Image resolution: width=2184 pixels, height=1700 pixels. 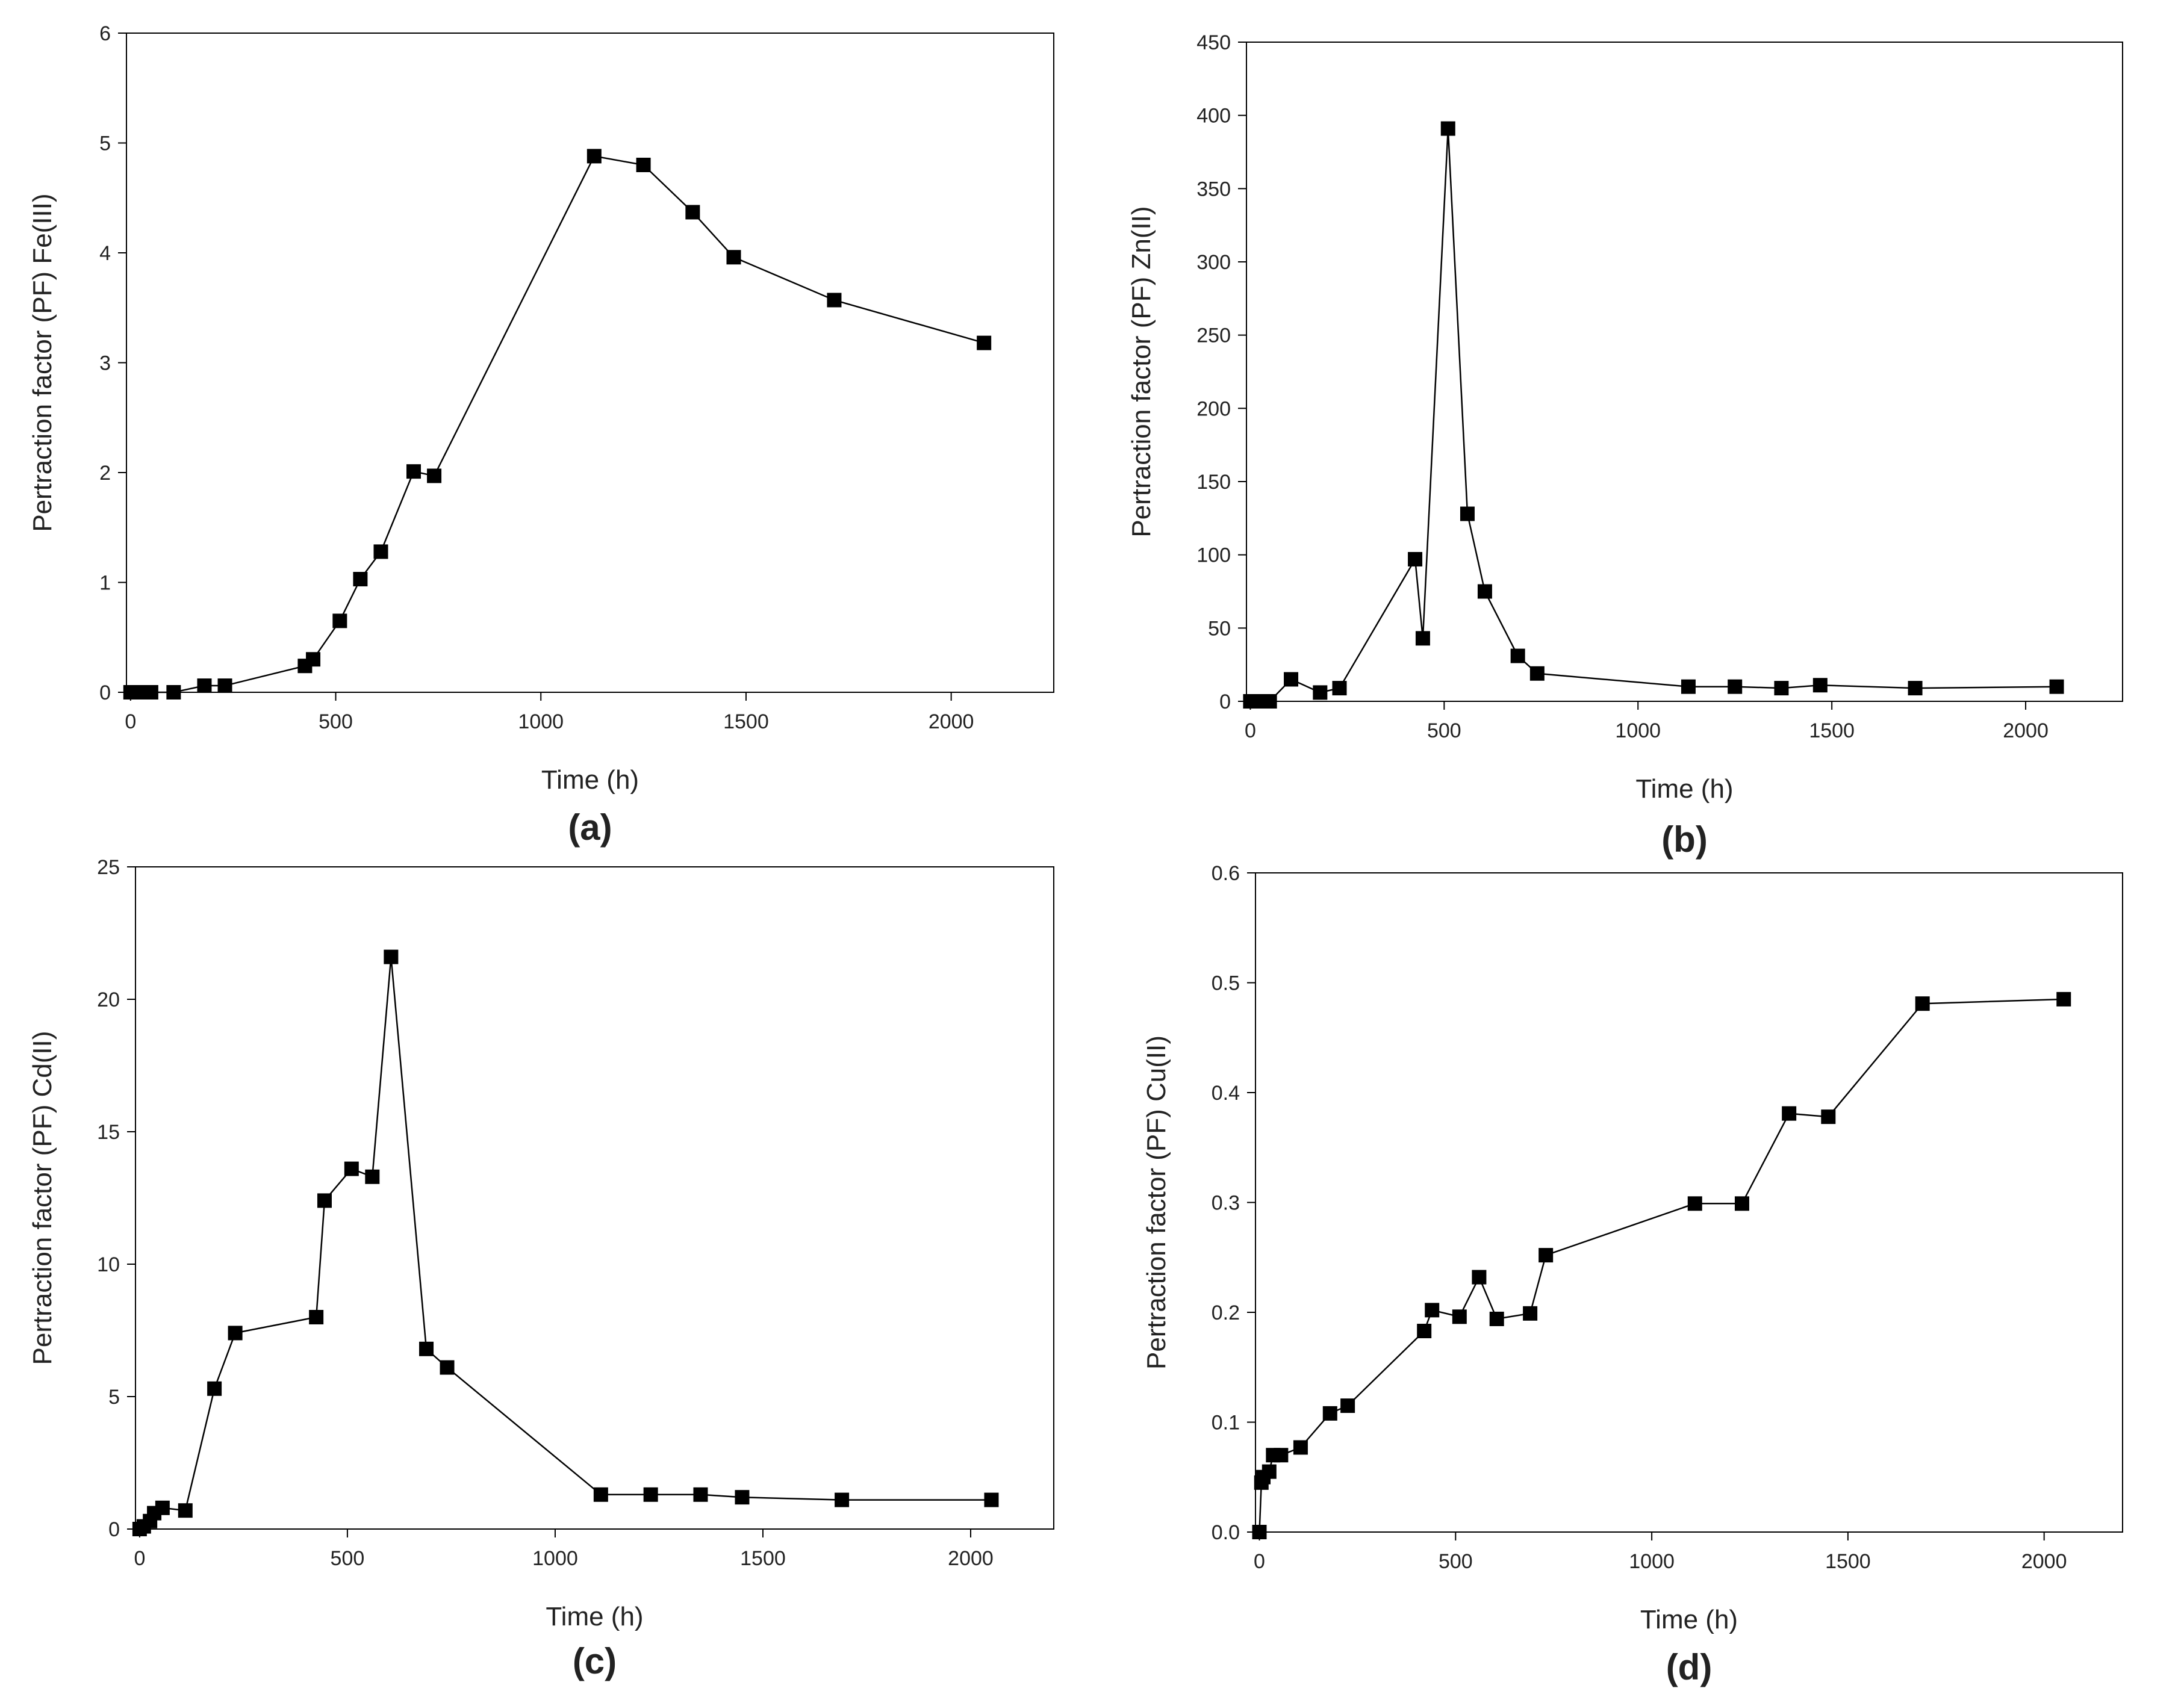 What do you see at coordinates (1142, 371) in the screenshot?
I see `y-axis-title: Pertraction factor (PF) Zn(II)` at bounding box center [1142, 371].